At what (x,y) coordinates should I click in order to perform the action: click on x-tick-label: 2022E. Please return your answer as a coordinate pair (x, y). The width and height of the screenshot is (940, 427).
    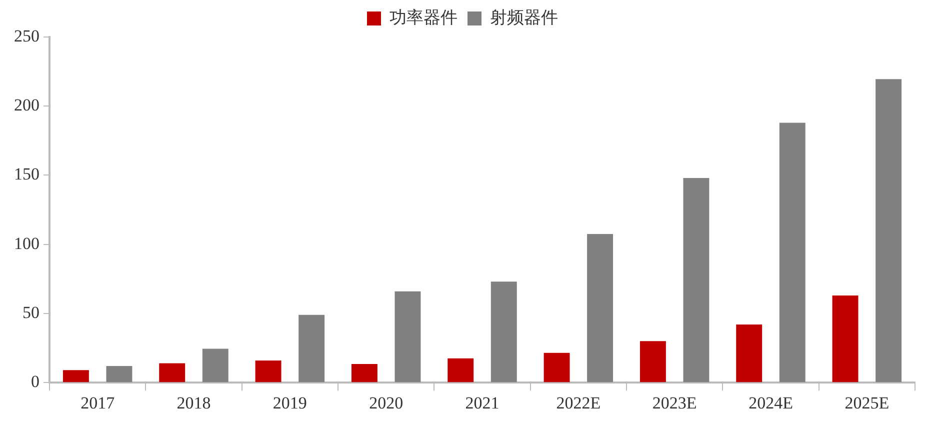
    Looking at the image, I should click on (578, 402).